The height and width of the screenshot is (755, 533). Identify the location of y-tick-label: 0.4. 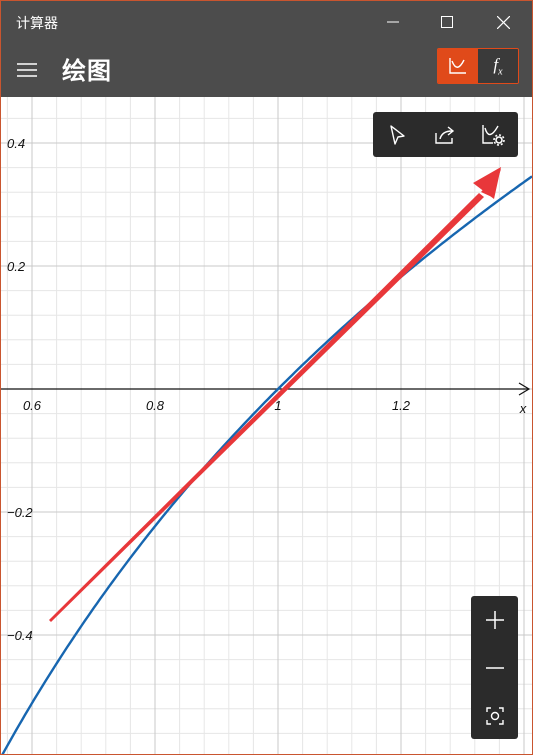
(16, 143).